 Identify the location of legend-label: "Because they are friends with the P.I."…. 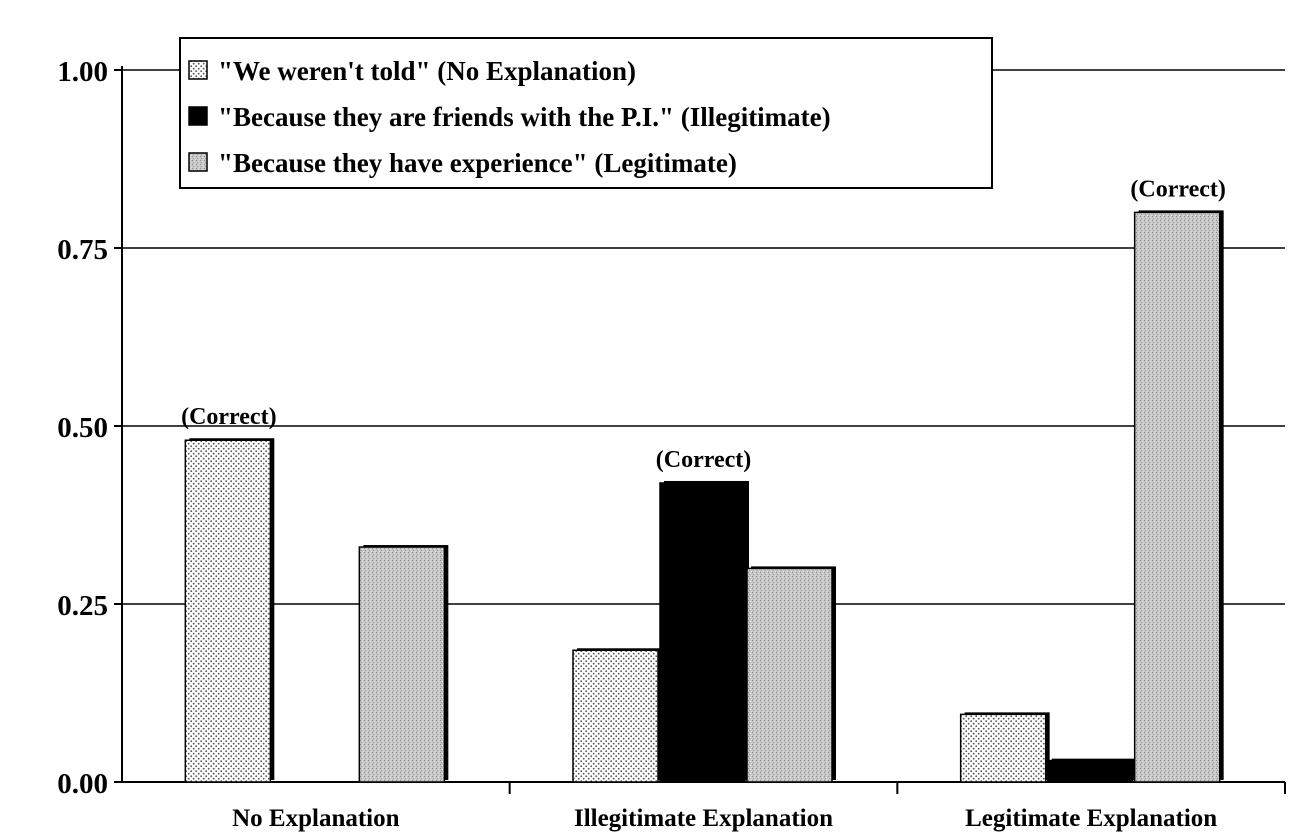
(524, 117).